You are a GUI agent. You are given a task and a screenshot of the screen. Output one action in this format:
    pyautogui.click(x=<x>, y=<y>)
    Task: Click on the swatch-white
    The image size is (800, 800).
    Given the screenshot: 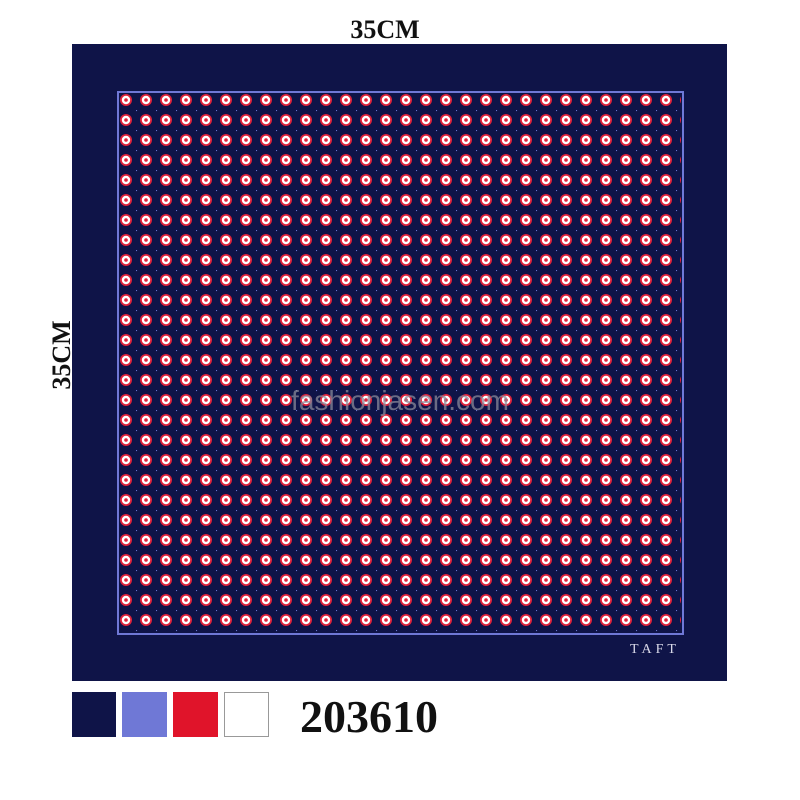 What is the action you would take?
    pyautogui.click(x=246, y=714)
    